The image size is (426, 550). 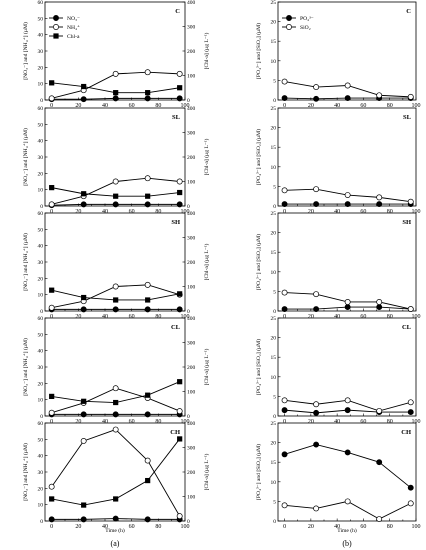 What do you see at coordinates (73, 37) in the screenshot?
I see `legend-label: Chl-a` at bounding box center [73, 37].